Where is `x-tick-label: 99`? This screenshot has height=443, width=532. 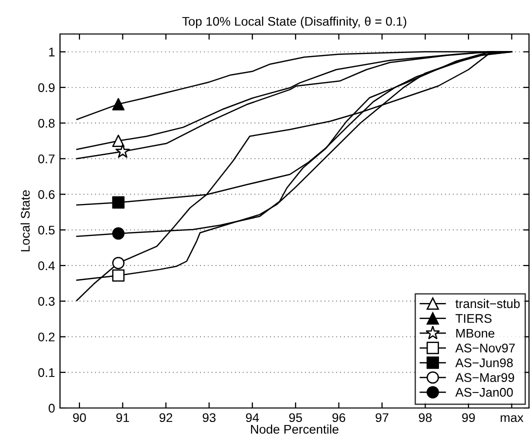
x-tick-label: 99 is located at coordinates (468, 417).